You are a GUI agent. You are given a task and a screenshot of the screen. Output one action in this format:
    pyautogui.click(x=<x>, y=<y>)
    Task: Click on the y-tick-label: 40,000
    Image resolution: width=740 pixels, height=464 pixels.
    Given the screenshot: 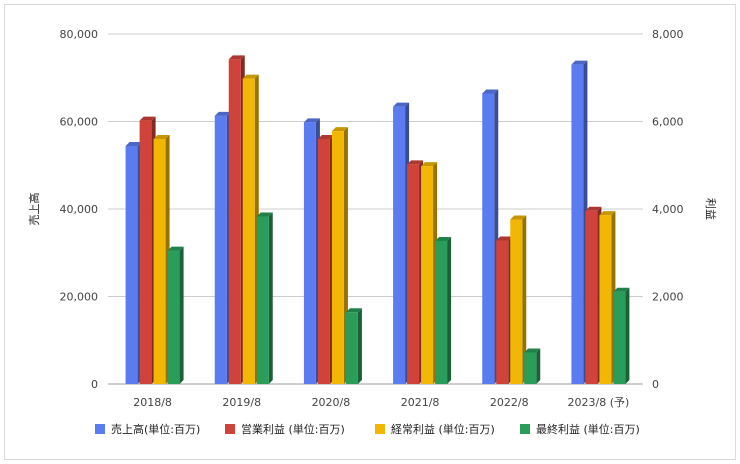 What is the action you would take?
    pyautogui.click(x=79, y=209)
    